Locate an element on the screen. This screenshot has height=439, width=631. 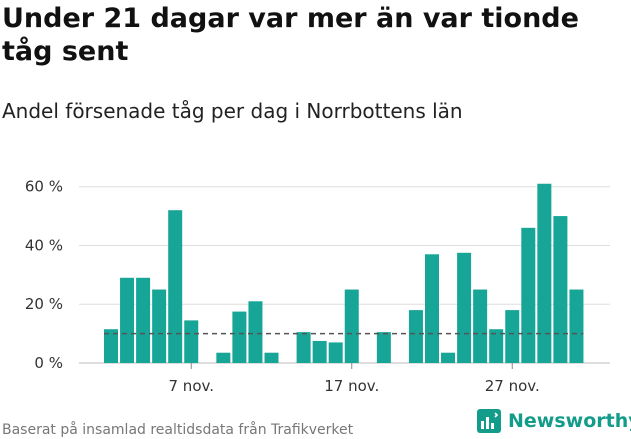
y-tick-label: 60 % is located at coordinates (44, 187).